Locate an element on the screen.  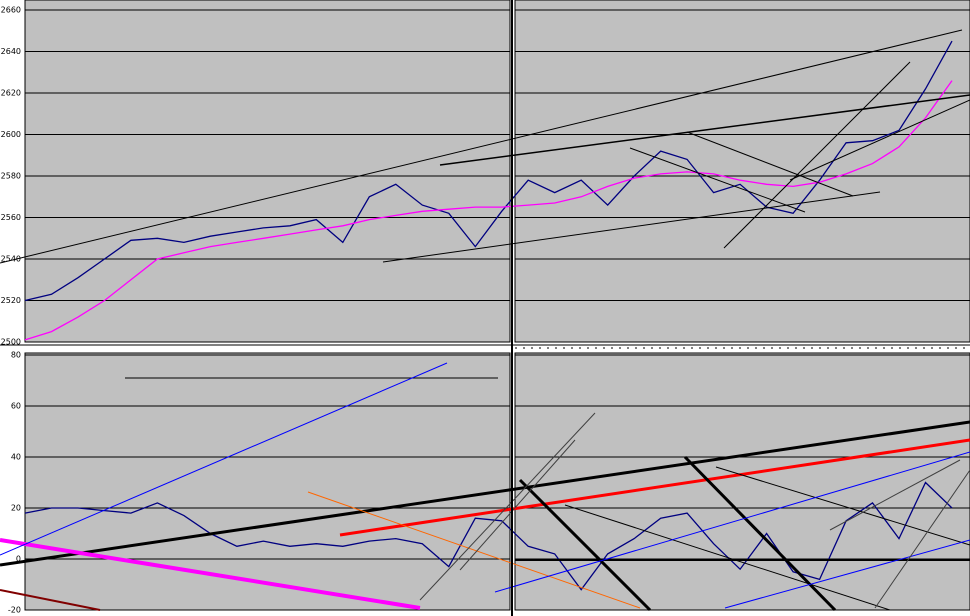
y-tick-label: 2620 is located at coordinates (11, 93).